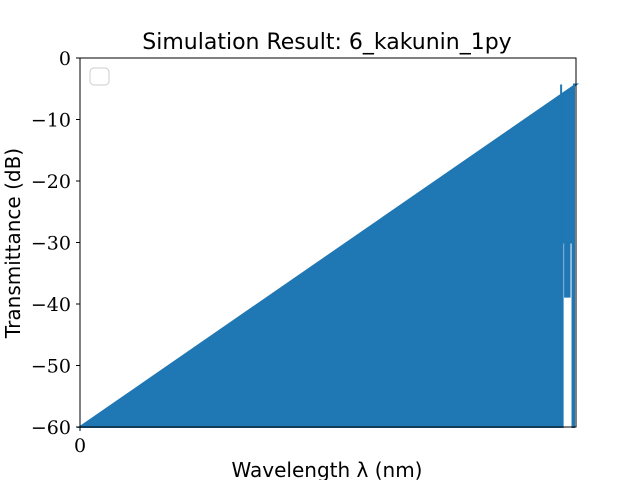  What do you see at coordinates (51, 367) in the screenshot?
I see `y-tick-label: −50` at bounding box center [51, 367].